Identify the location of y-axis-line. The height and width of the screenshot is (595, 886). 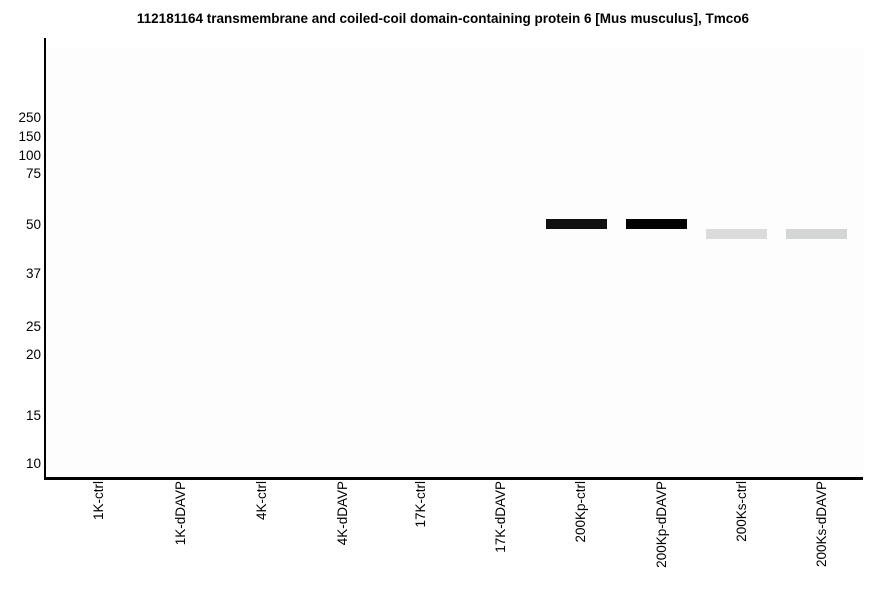
(45, 259).